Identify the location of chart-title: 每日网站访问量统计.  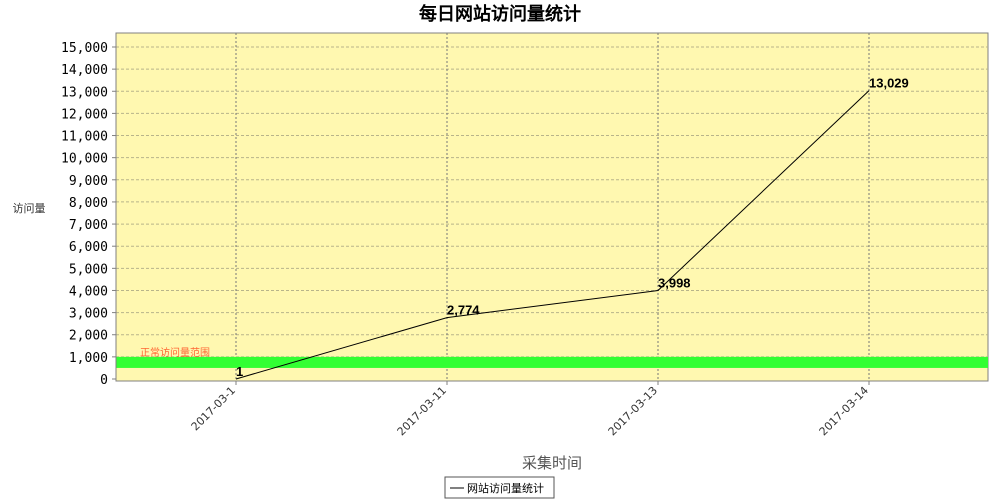
(500, 14).